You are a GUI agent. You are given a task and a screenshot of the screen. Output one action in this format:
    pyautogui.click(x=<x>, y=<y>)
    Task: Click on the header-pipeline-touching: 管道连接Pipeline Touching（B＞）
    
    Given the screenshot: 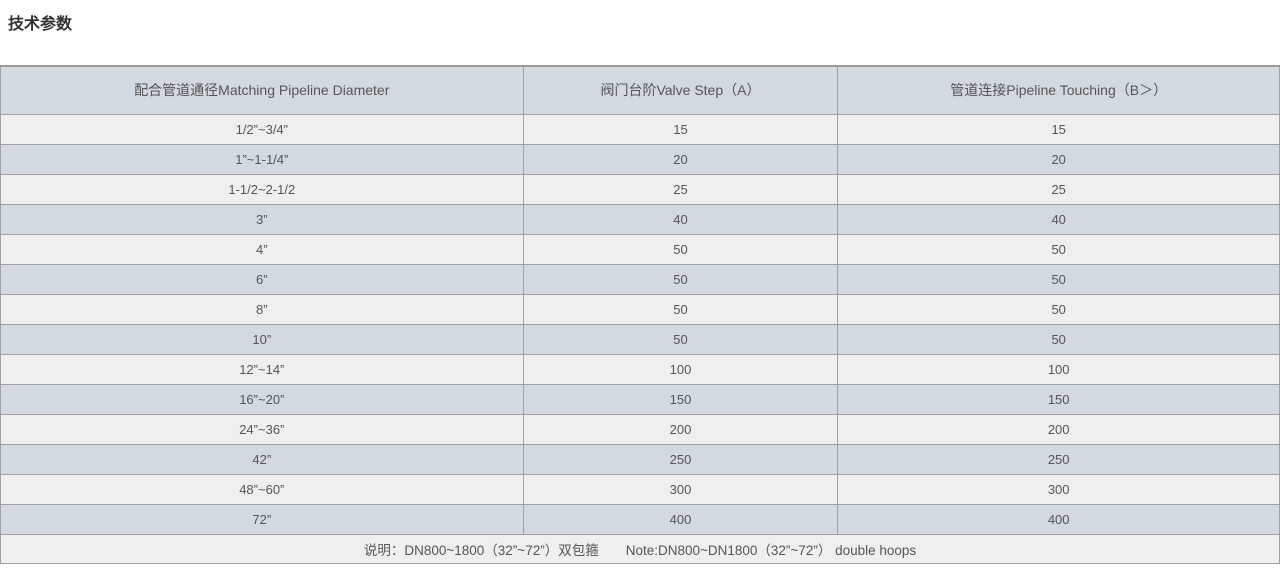 What is the action you would take?
    pyautogui.click(x=1058, y=90)
    